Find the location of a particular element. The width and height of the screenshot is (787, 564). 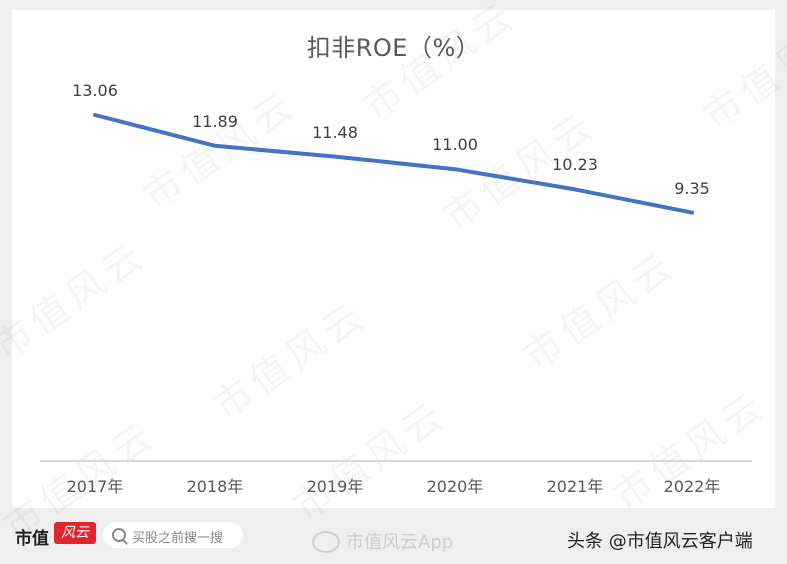

data-label: 11.48 is located at coordinates (335, 132).